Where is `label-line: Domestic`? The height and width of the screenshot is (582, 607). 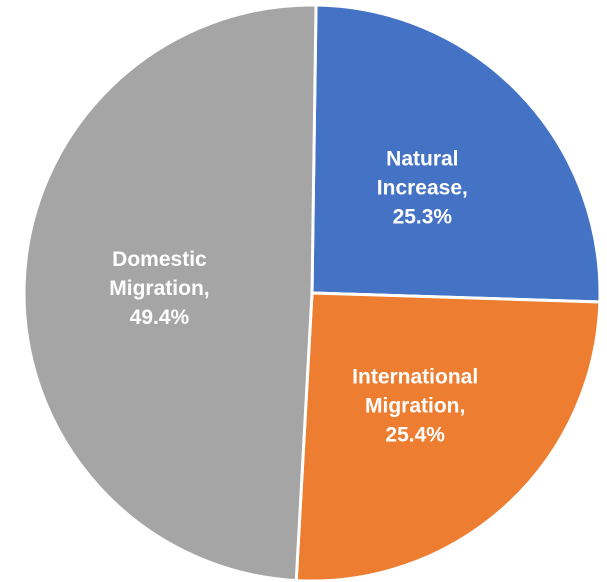
label-line: Domestic is located at coordinates (159, 259).